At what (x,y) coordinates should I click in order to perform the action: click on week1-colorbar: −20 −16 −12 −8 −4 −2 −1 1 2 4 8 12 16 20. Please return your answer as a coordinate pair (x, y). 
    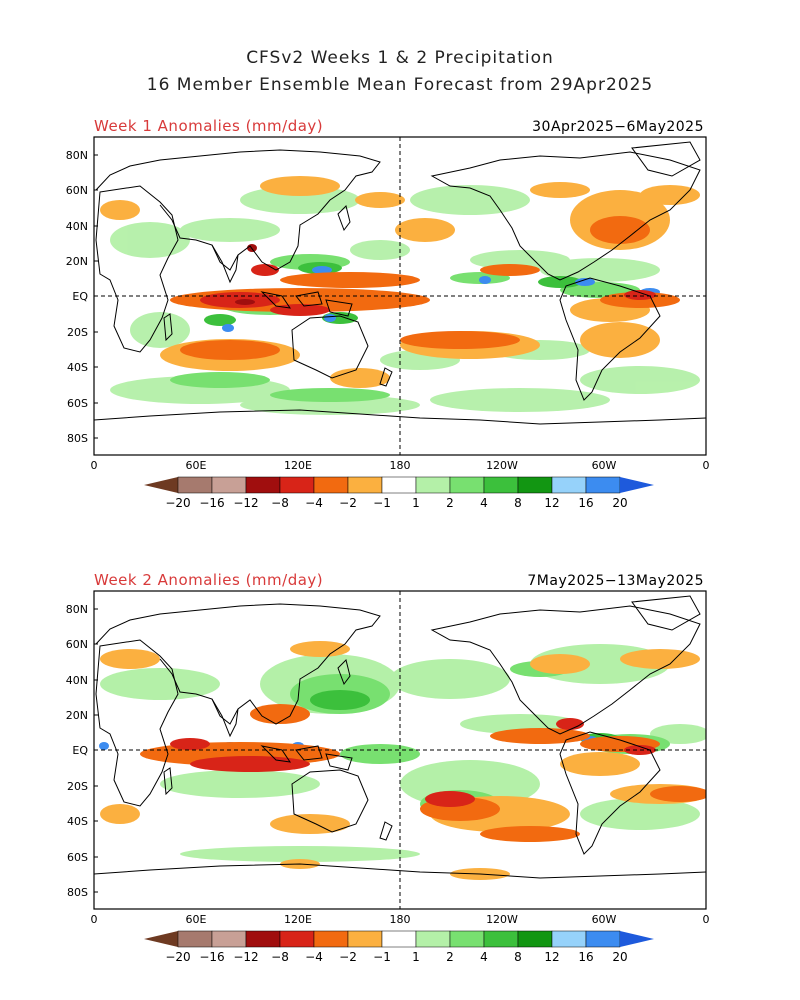
    Looking at the image, I should click on (399, 493).